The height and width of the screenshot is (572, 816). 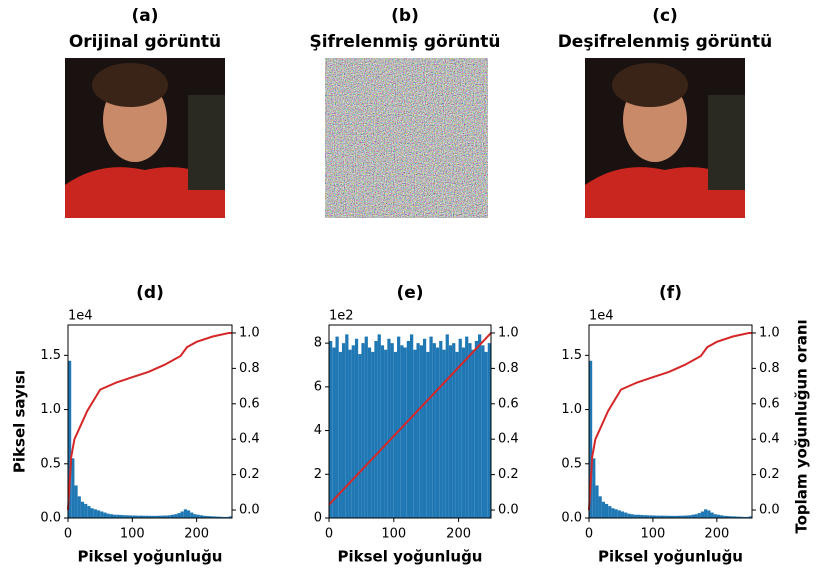 What do you see at coordinates (409, 293) in the screenshot?
I see `chart-title: (e)` at bounding box center [409, 293].